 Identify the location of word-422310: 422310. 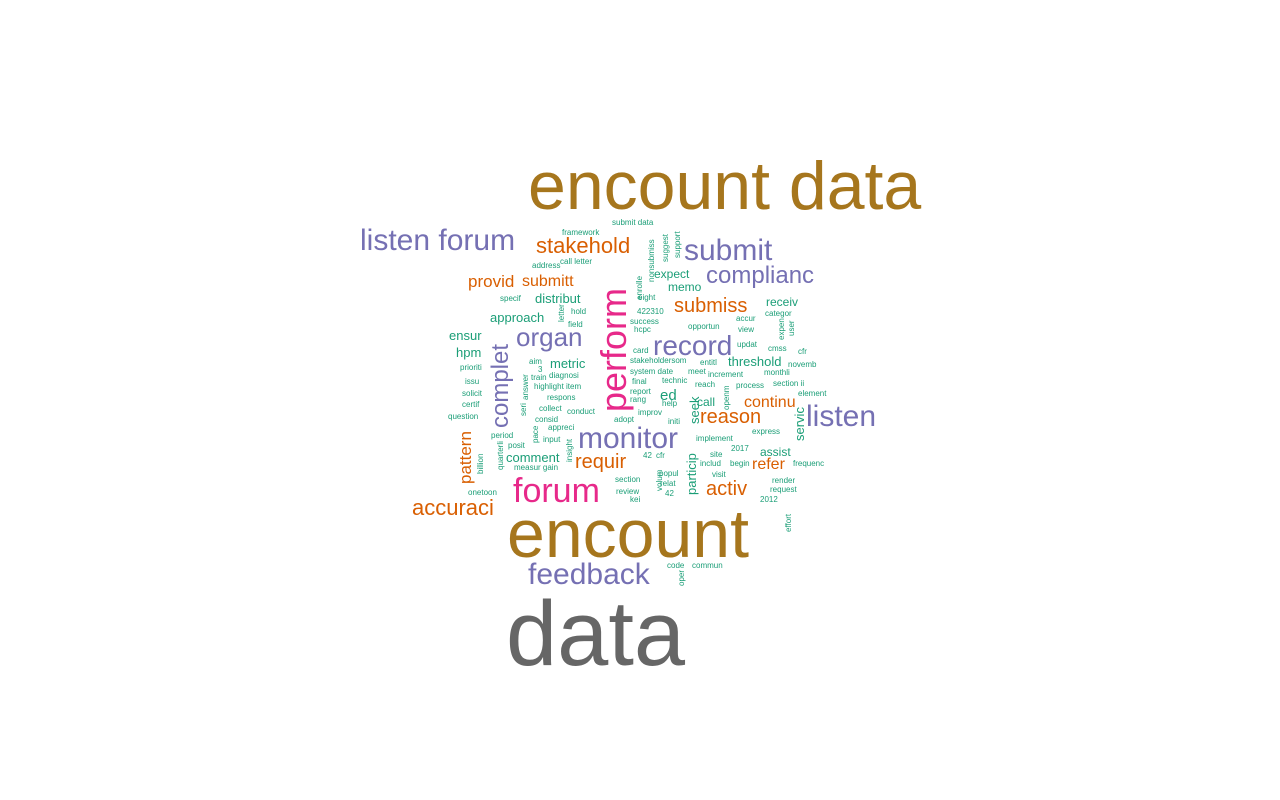
(650, 311).